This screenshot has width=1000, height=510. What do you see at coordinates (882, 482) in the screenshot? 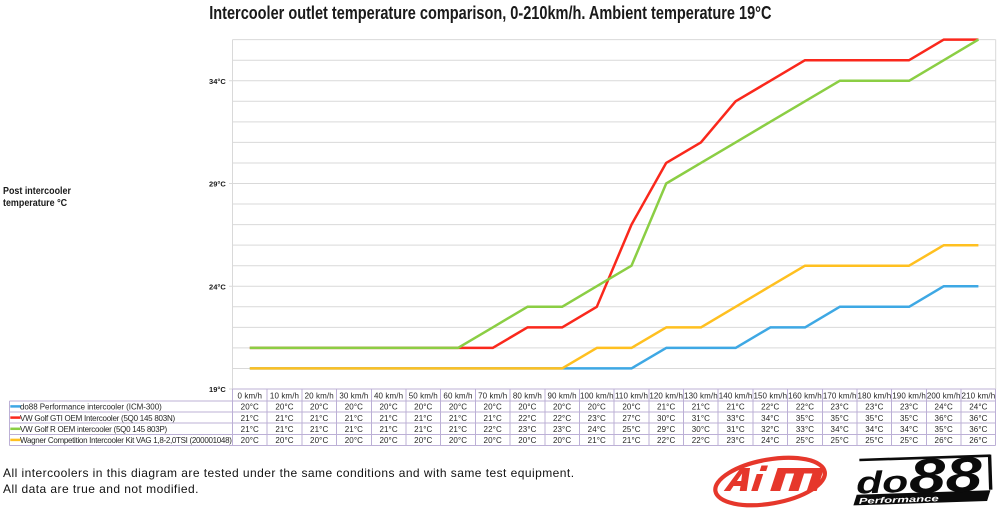
I see `svg-text: do` at bounding box center [882, 482].